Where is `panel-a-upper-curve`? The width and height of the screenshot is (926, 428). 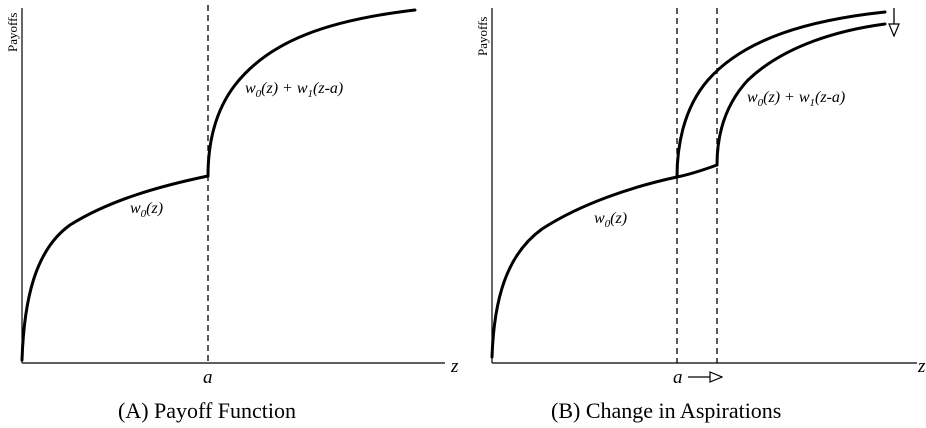 panel-a-upper-curve is located at coordinates (311, 93).